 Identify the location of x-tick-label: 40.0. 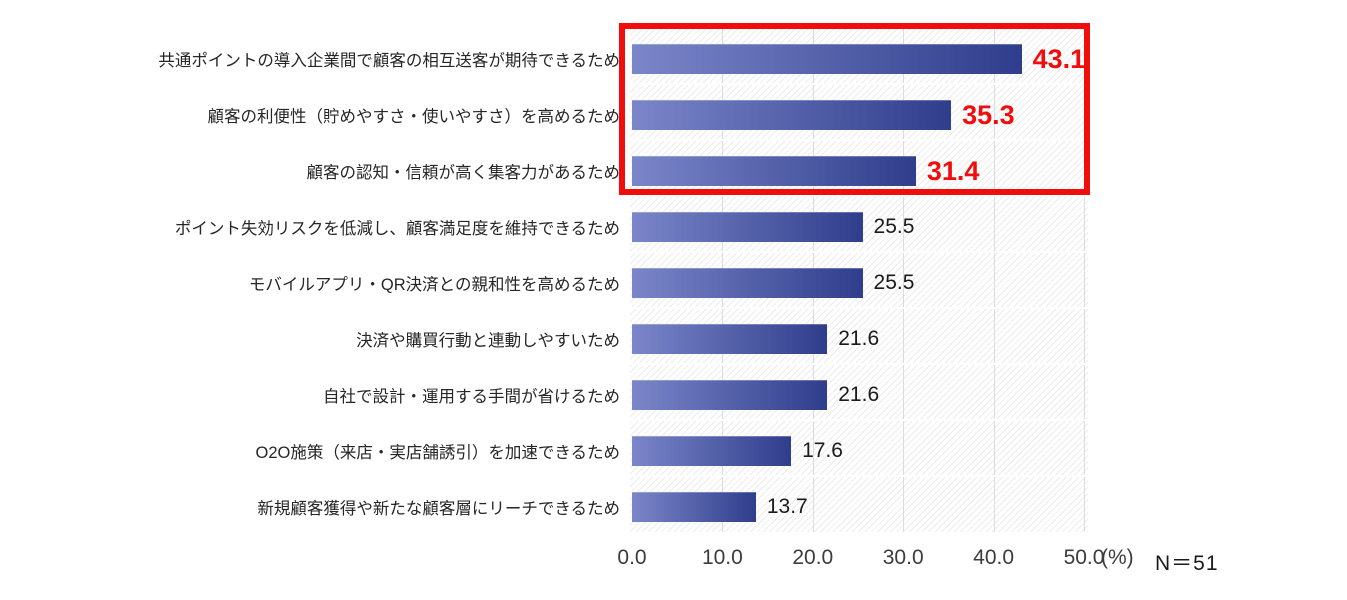
(994, 557).